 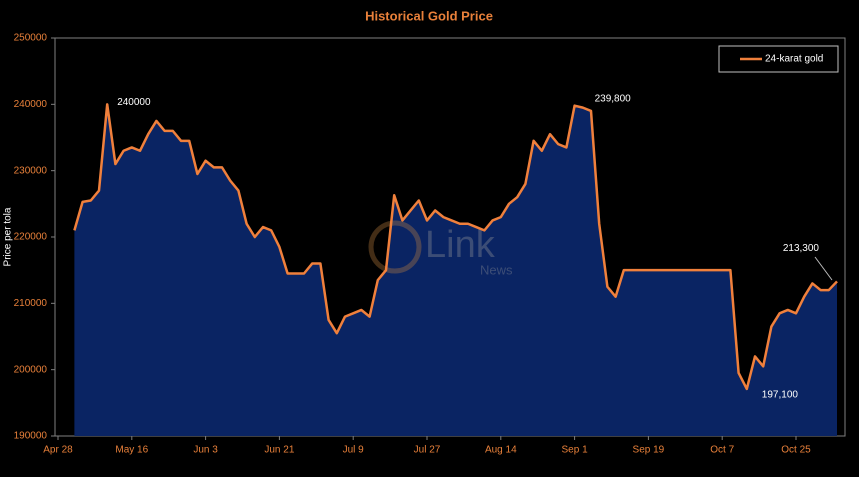 What do you see at coordinates (780, 395) in the screenshot?
I see `data-label: 197,100` at bounding box center [780, 395].